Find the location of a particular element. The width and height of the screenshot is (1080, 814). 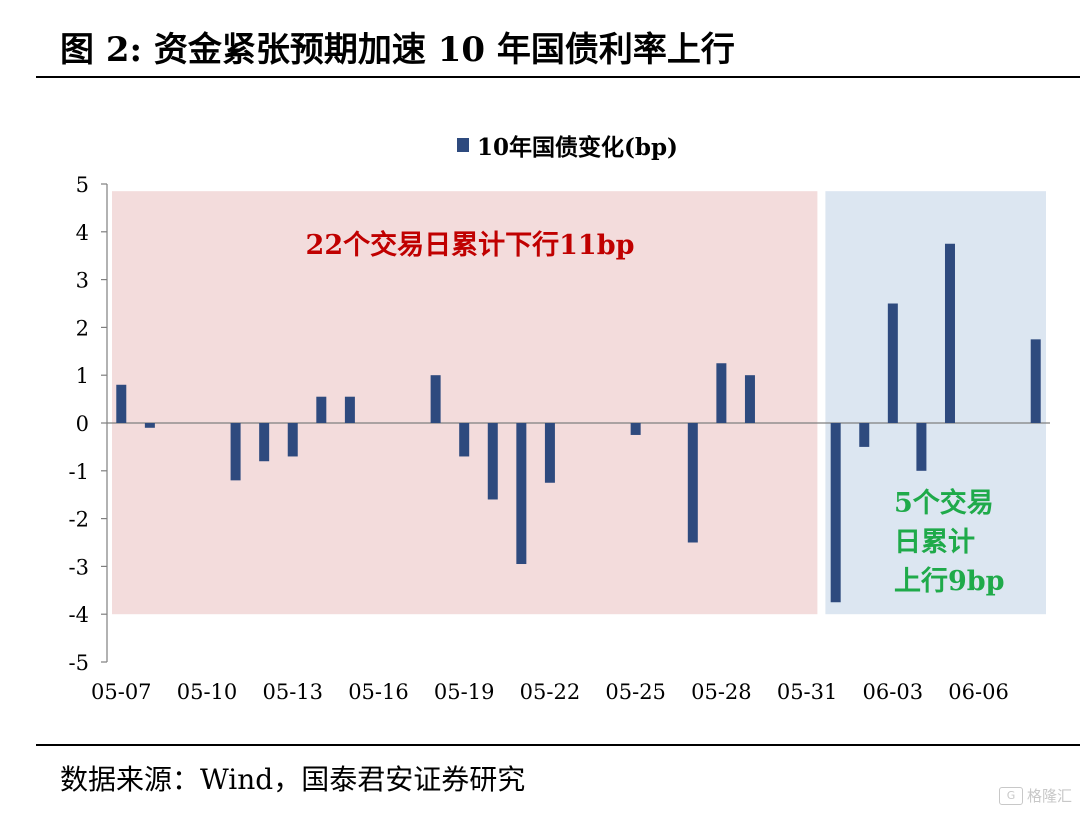

y-tick-label: -3 is located at coordinates (79, 567).